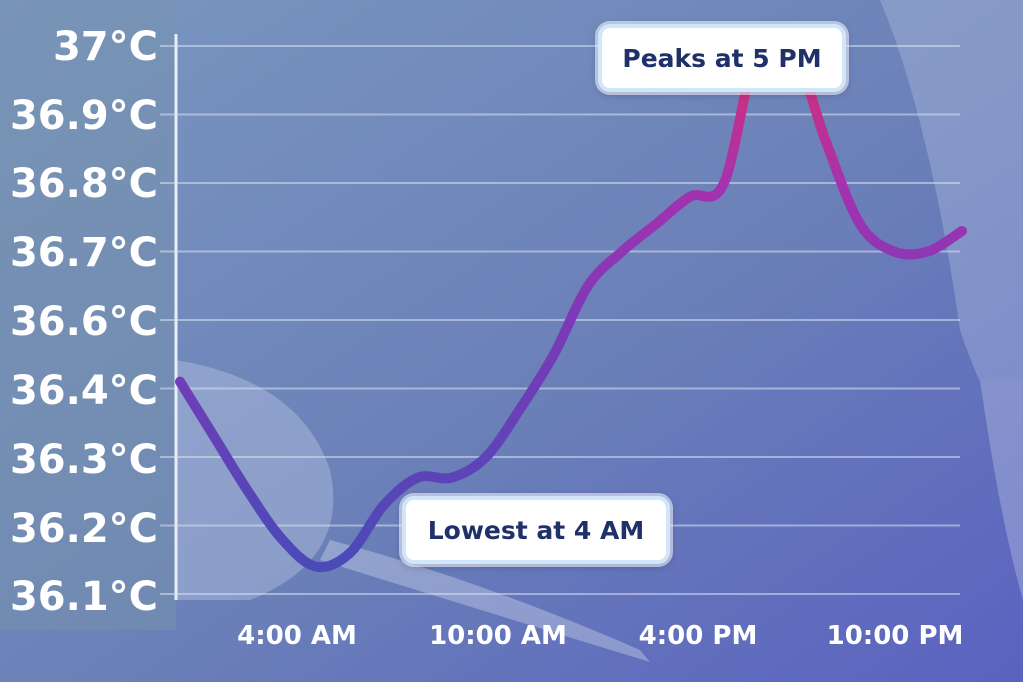  Describe the element at coordinates (895, 636) in the screenshot. I see `x-tick-label: 10:00 PM` at that location.